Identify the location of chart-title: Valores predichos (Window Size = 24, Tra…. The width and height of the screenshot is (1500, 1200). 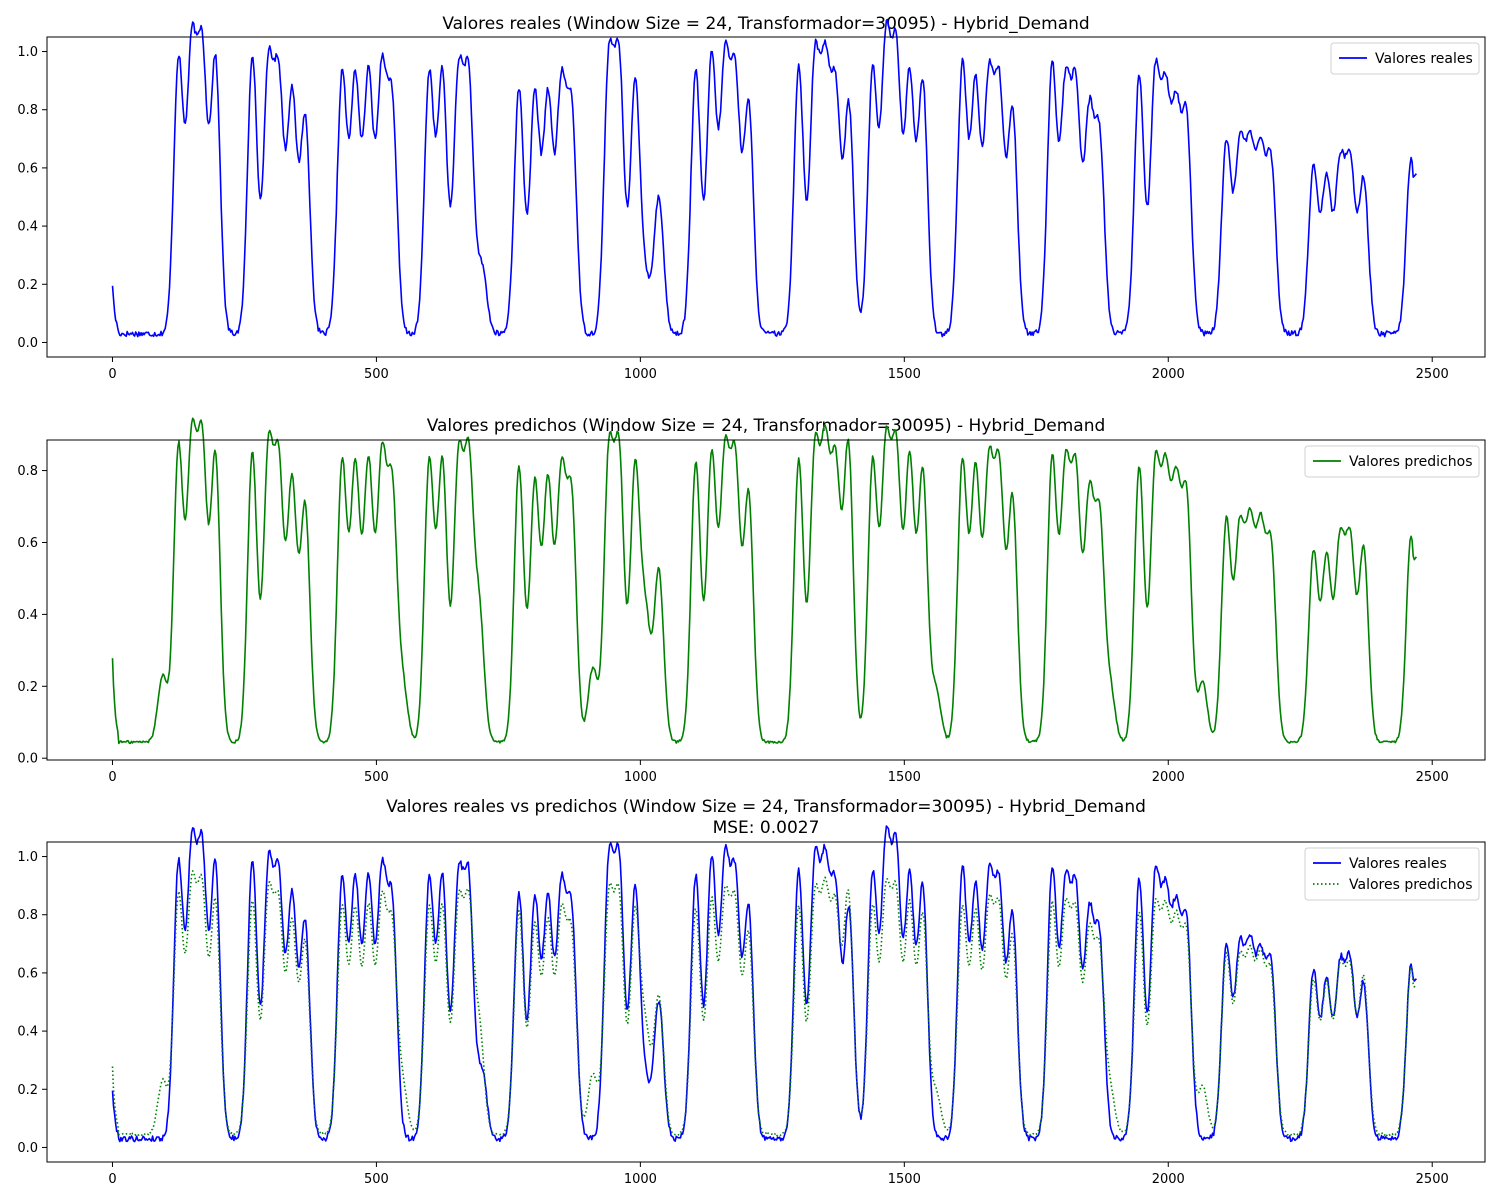
(766, 426).